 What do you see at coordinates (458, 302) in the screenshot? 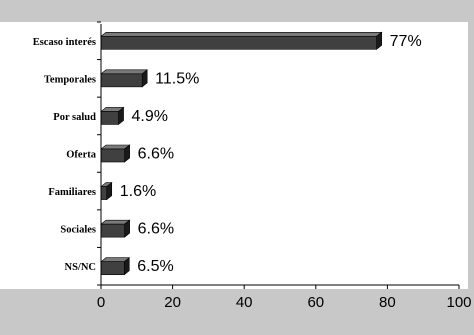
I see `x-tick-label: 100` at bounding box center [458, 302].